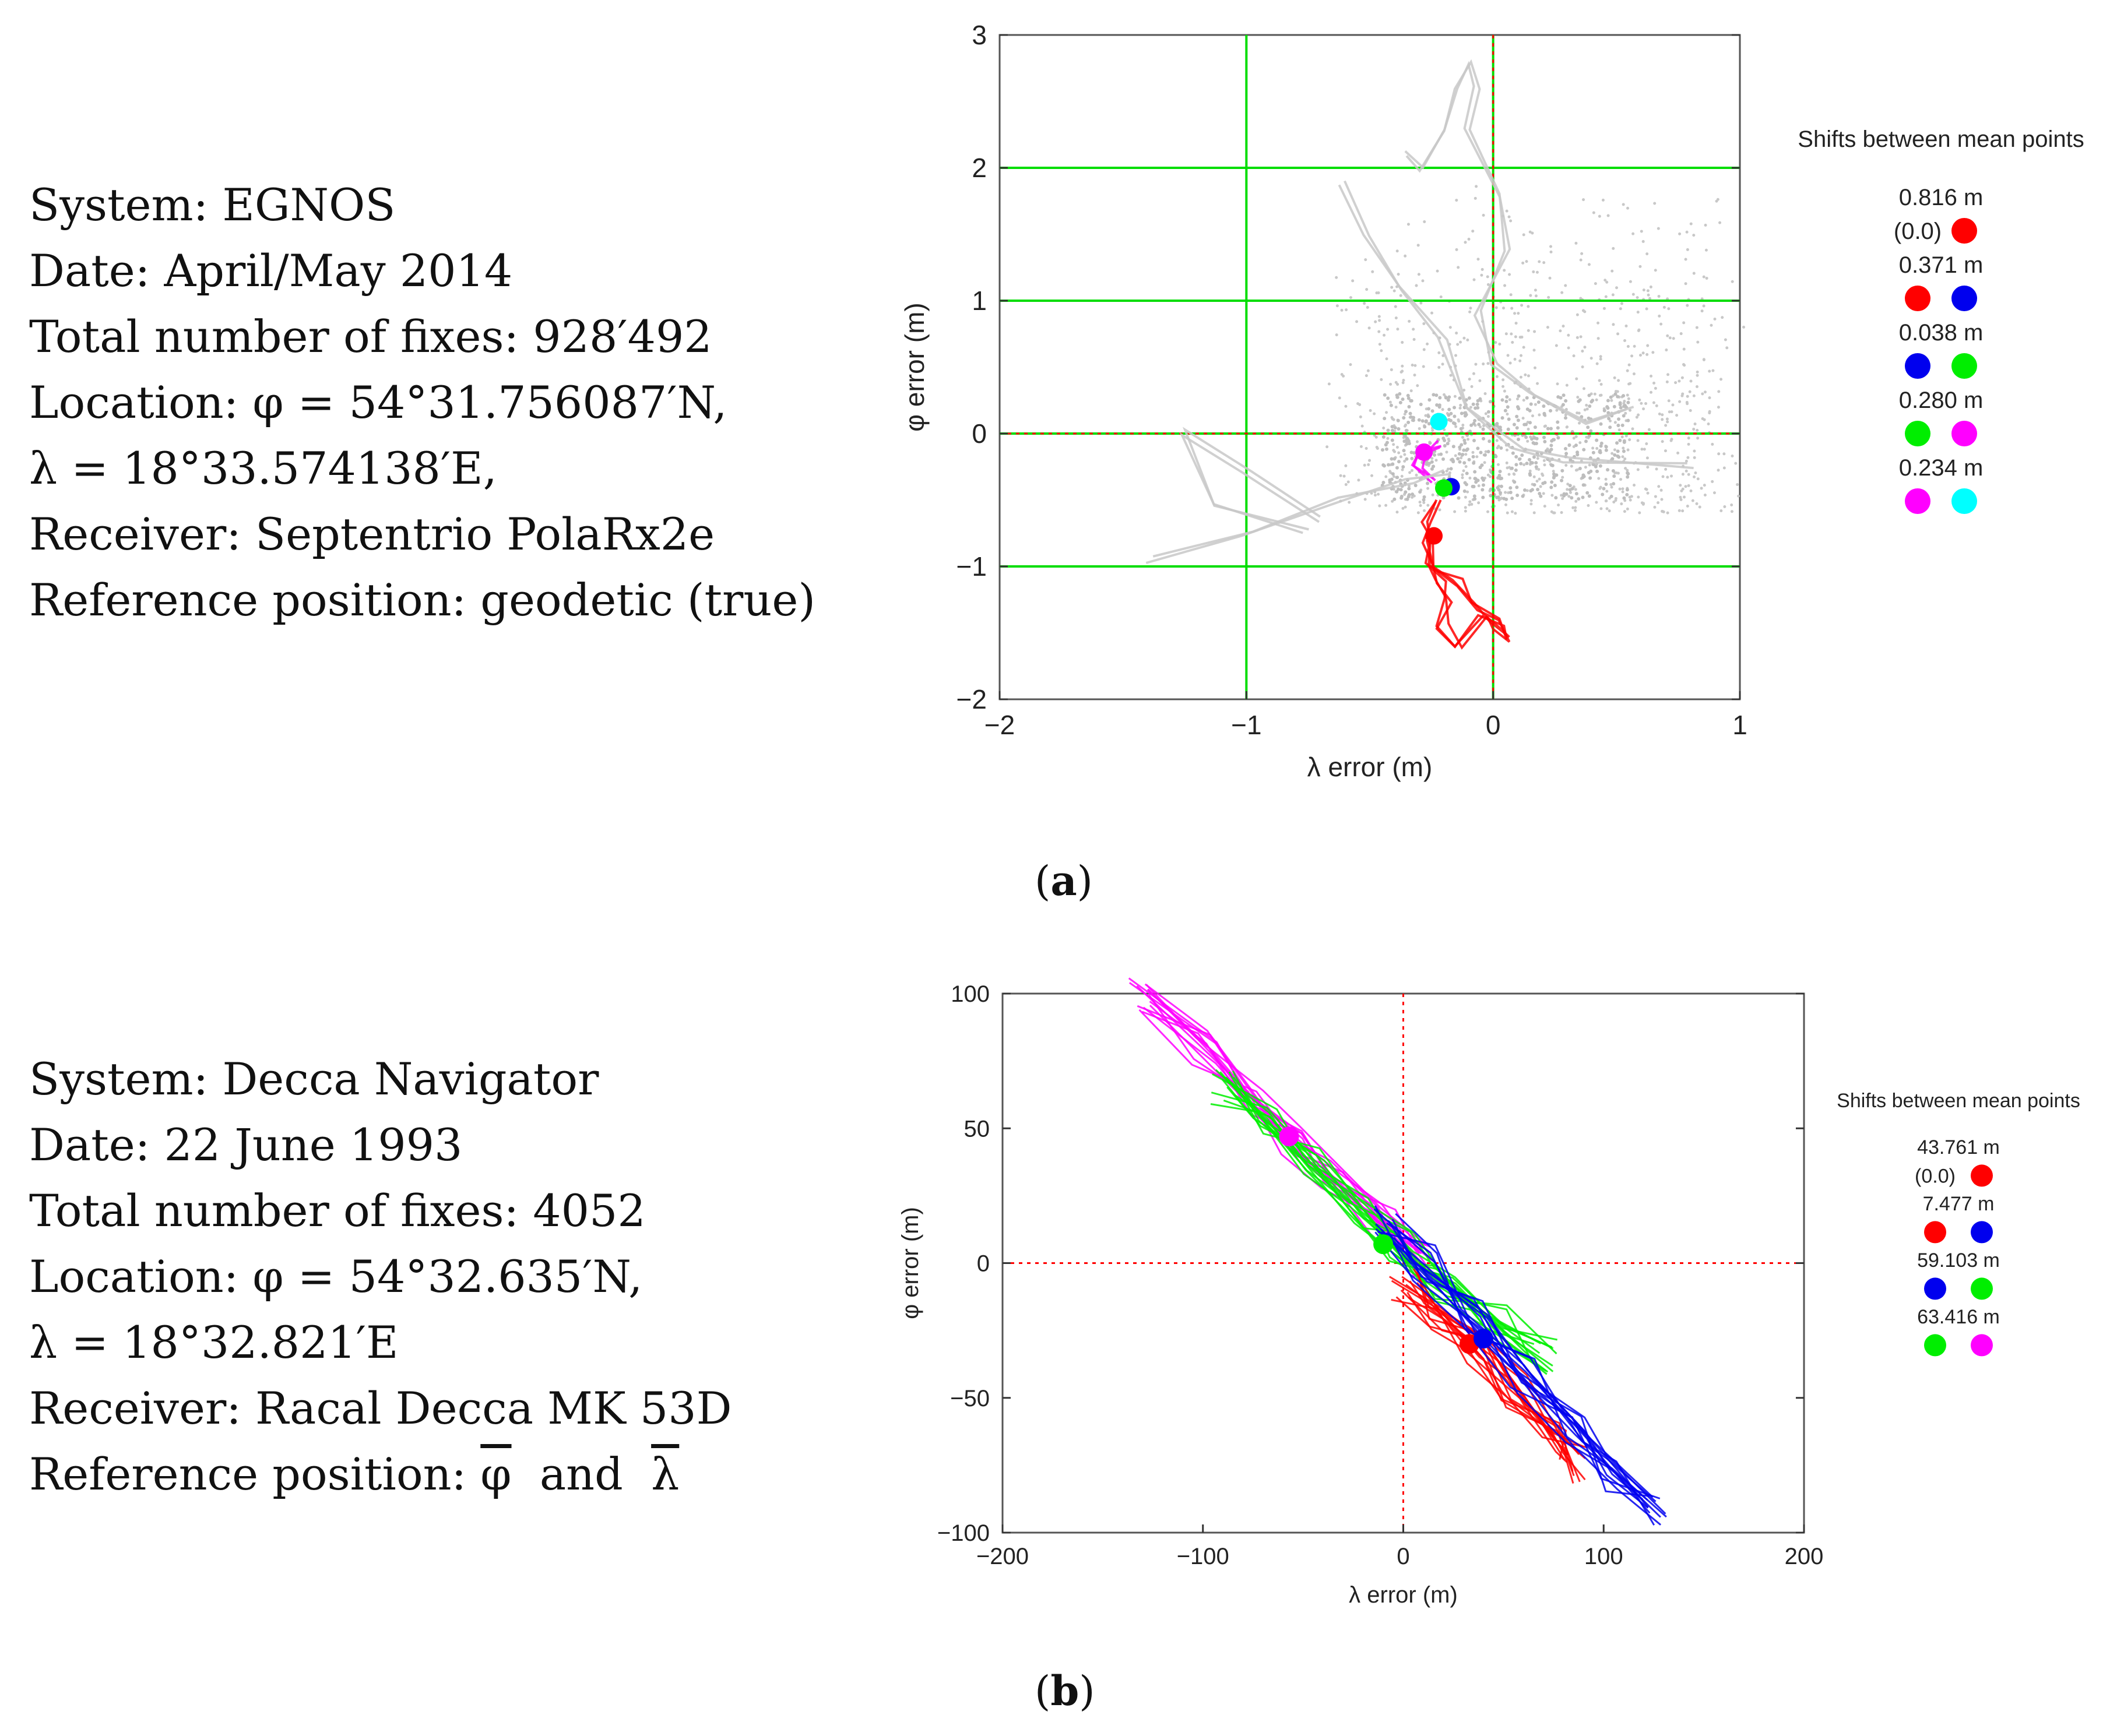 Image resolution: width=2124 pixels, height=1736 pixels. What do you see at coordinates (1065, 1691) in the screenshot?
I see `caption-b: (b)` at bounding box center [1065, 1691].